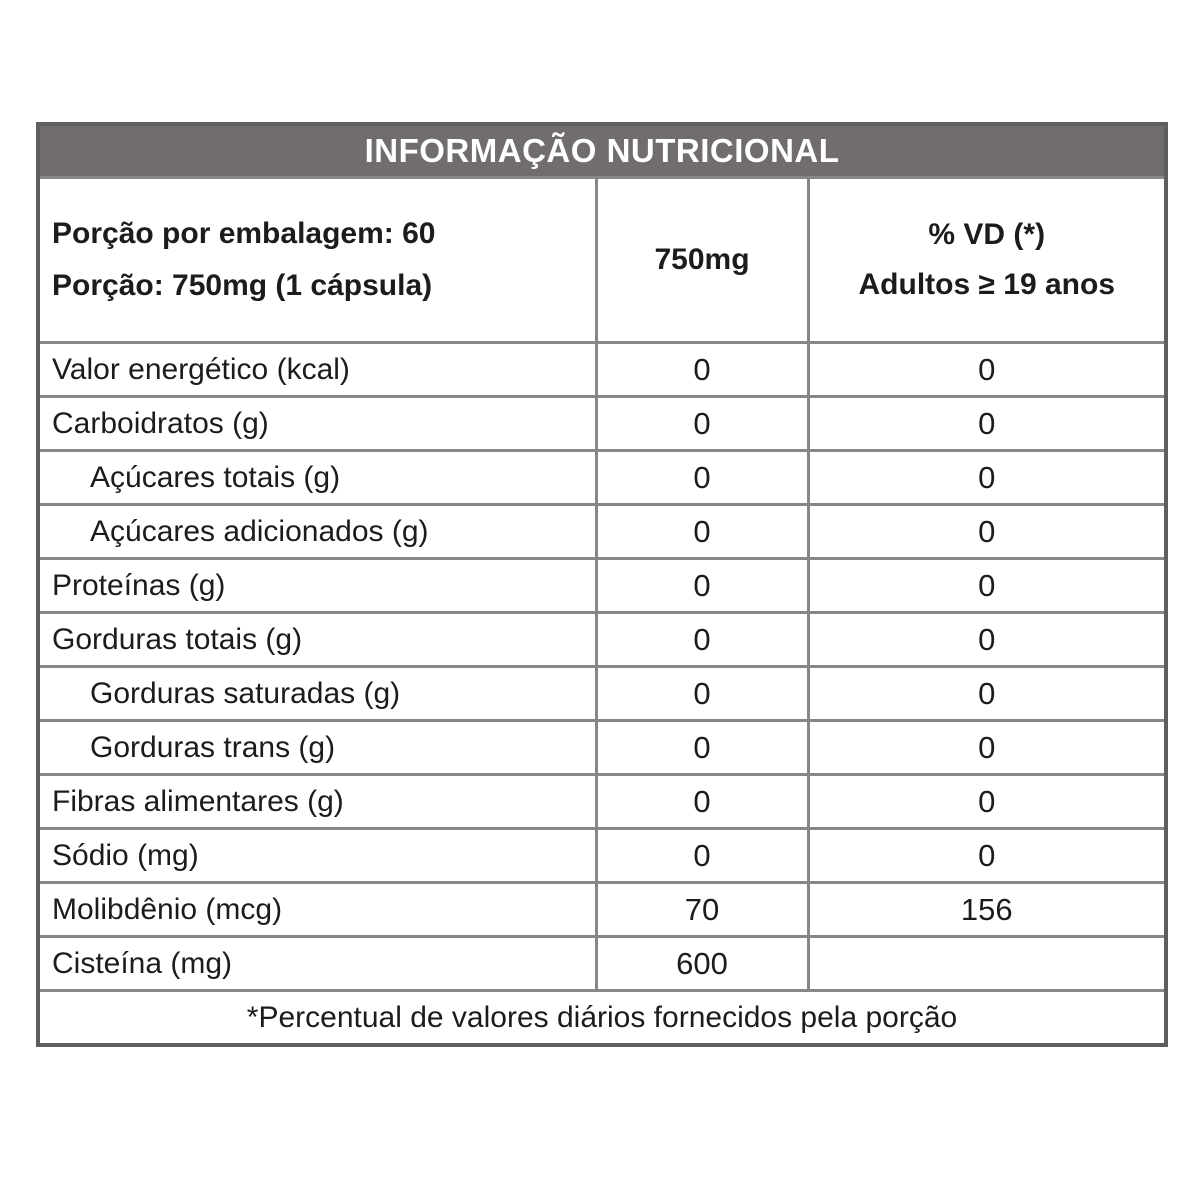 The height and width of the screenshot is (1200, 1200). I want to click on table-row: Cisteína (mg) 600, so click(602, 963).